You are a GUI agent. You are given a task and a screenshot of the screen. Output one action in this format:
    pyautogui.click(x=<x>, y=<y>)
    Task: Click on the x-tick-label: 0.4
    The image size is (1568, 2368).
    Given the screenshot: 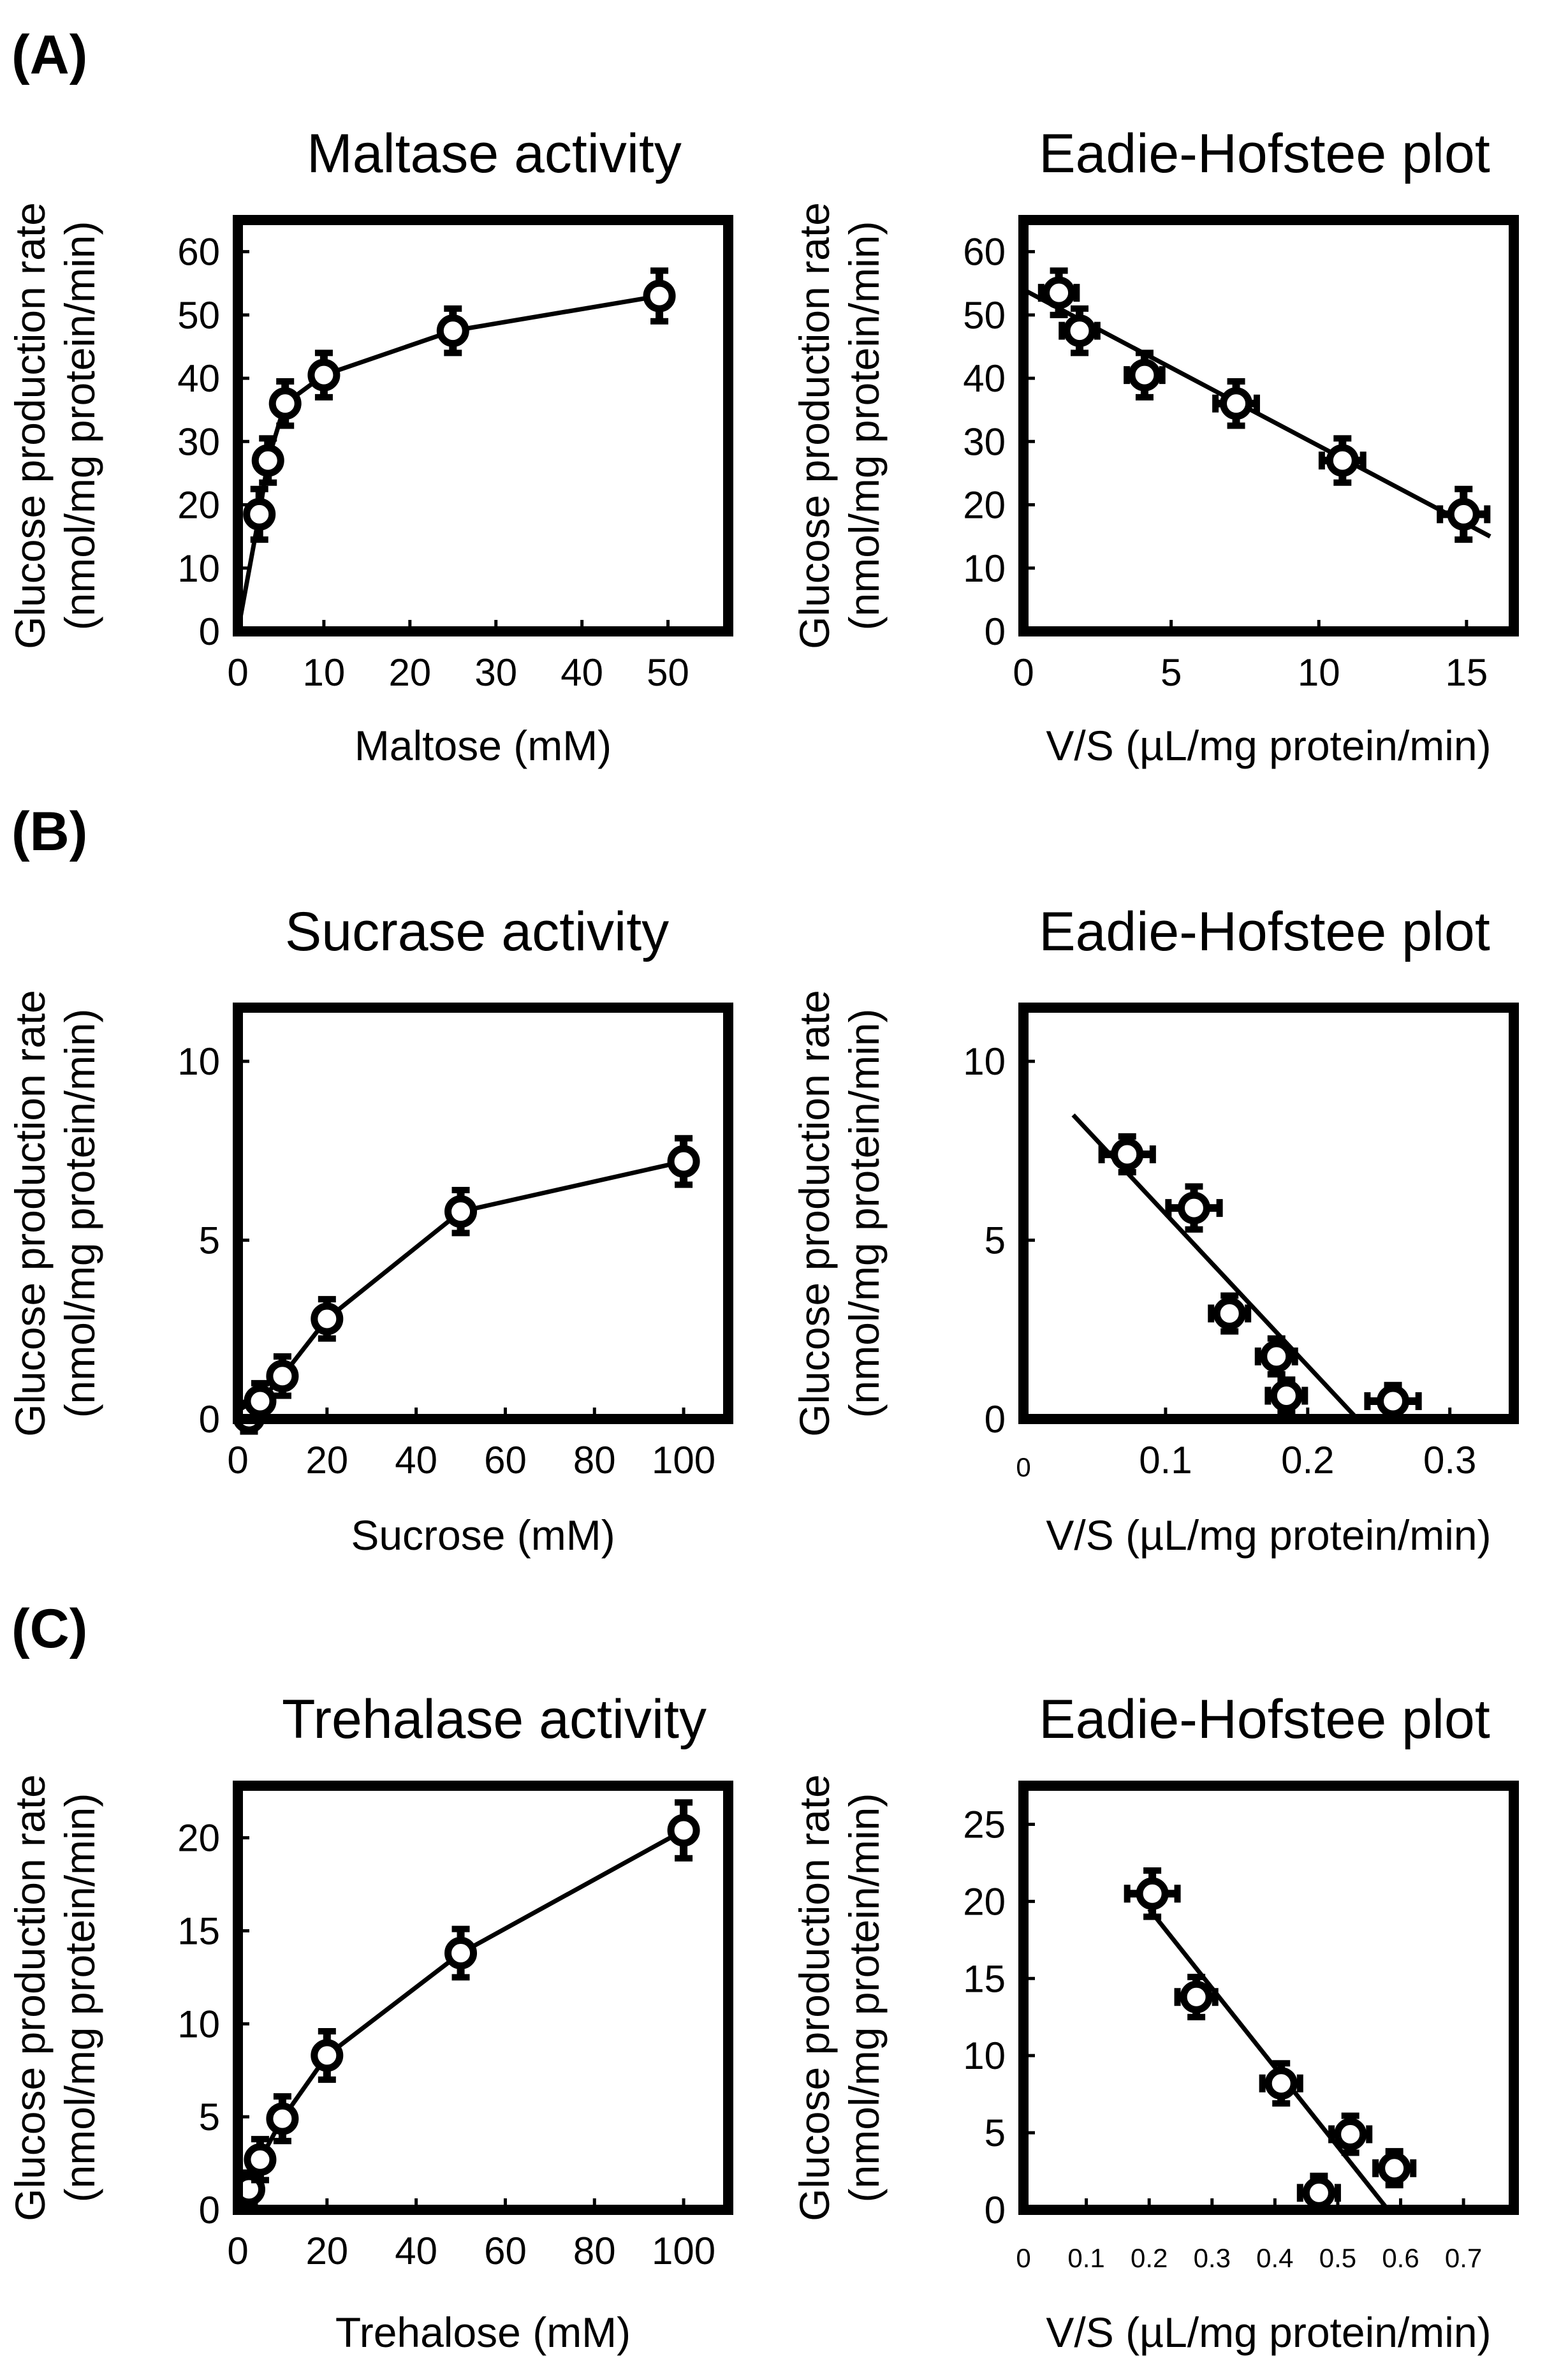 What is the action you would take?
    pyautogui.click(x=1274, y=2258)
    